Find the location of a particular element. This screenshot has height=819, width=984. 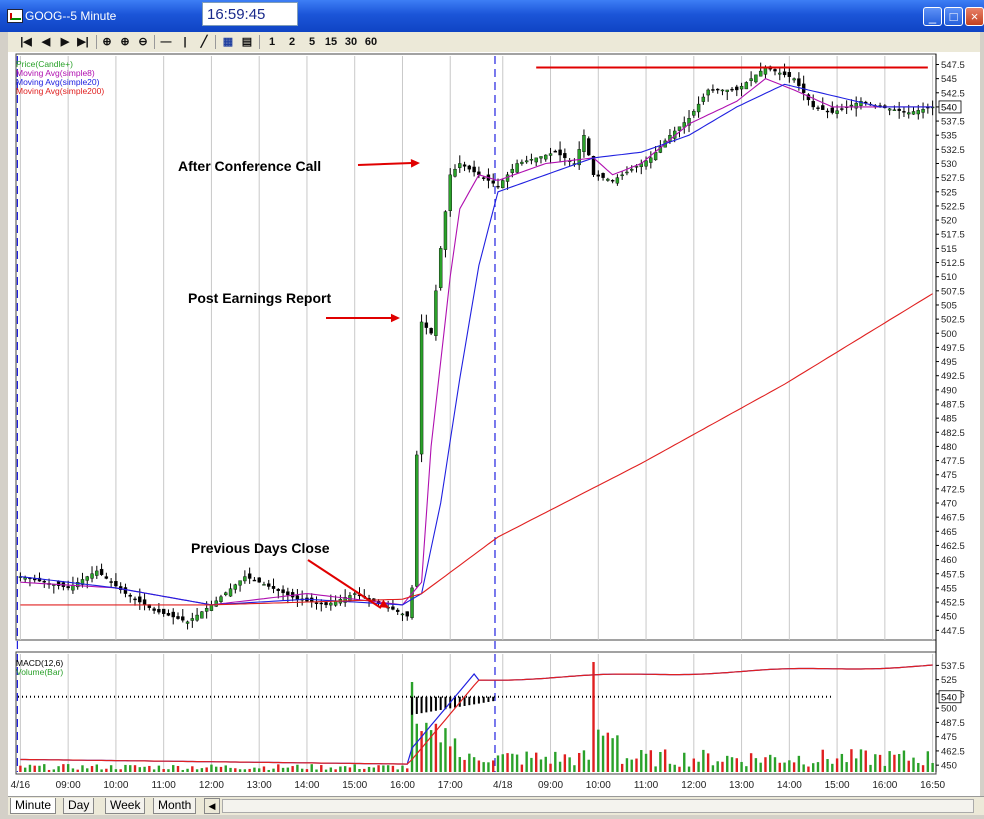

maximize-button: □ is located at coordinates (953, 16).